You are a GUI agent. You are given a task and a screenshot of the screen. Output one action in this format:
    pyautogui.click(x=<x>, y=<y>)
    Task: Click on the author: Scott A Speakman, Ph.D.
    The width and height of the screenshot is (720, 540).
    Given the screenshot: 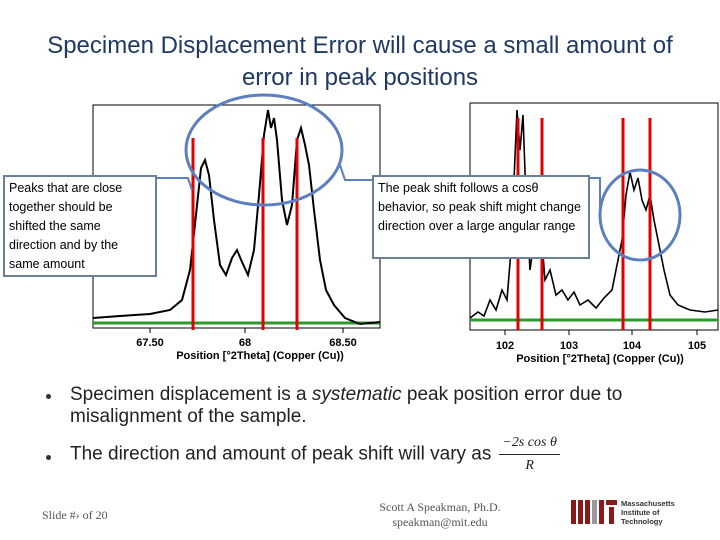 What is the action you would take?
    pyautogui.click(x=440, y=507)
    